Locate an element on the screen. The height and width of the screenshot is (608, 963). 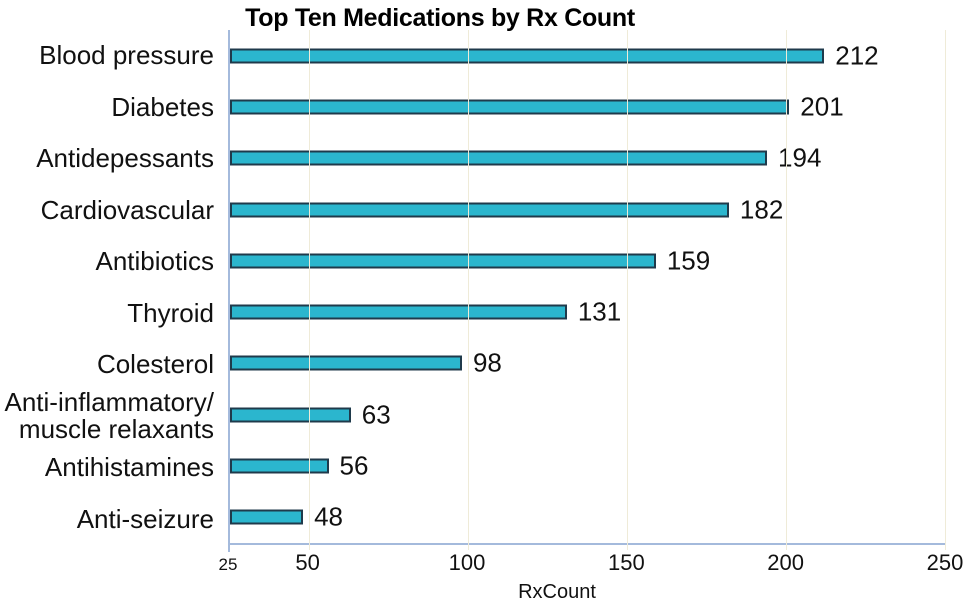
x-tick-label: 100 is located at coordinates (467, 562).